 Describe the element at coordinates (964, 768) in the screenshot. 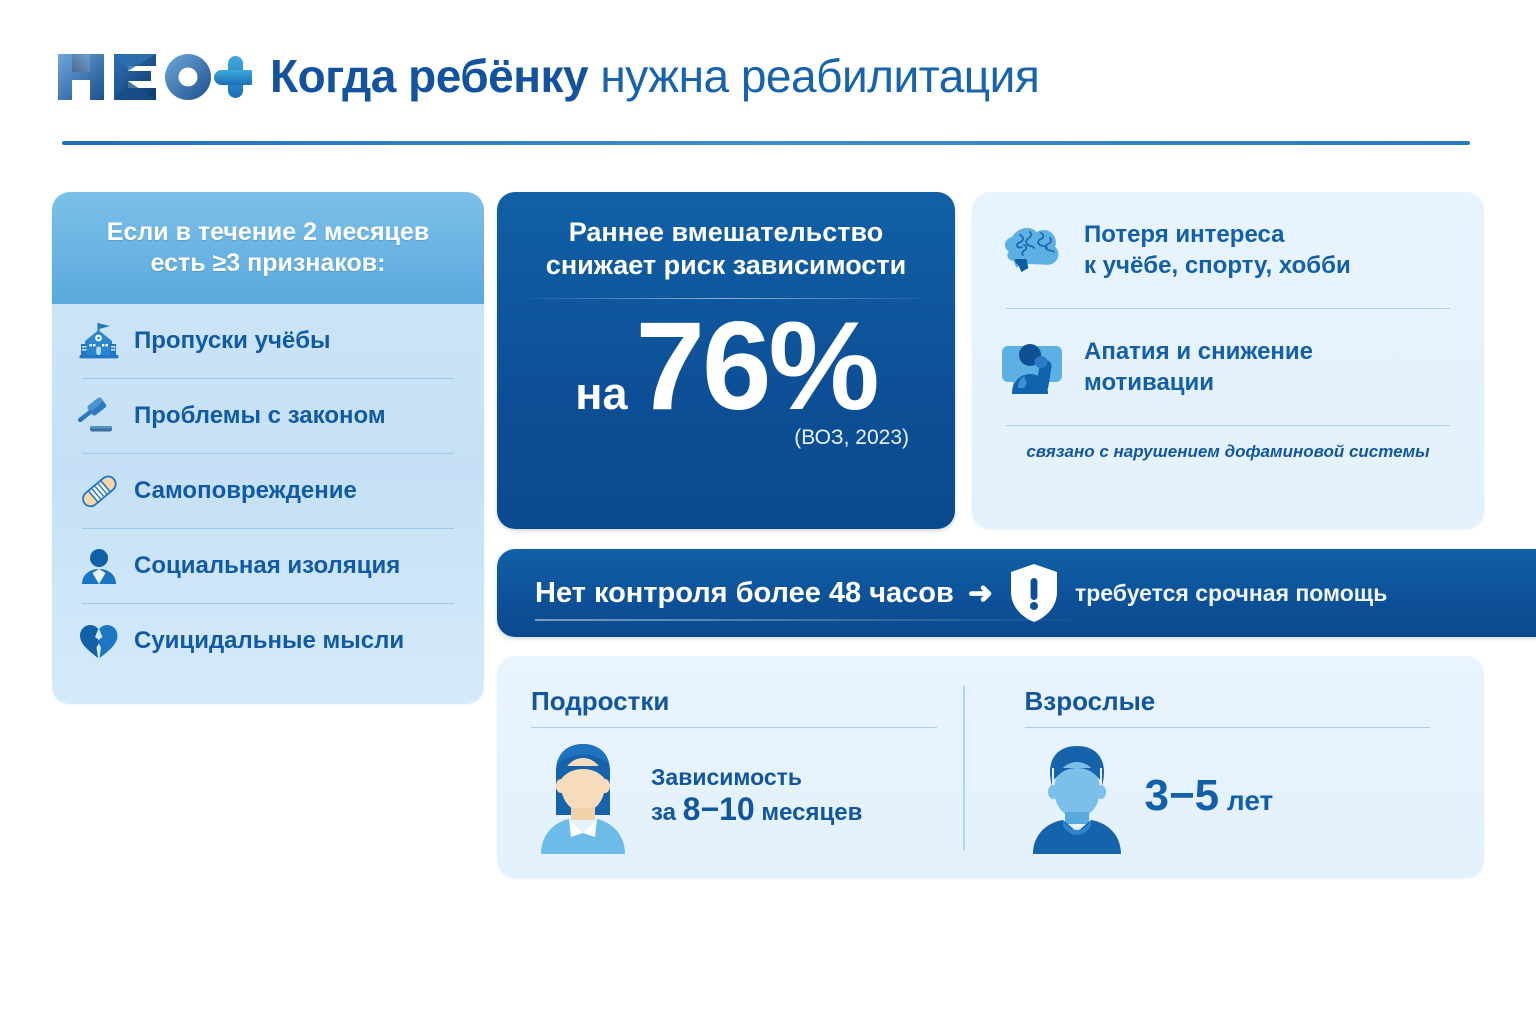

I see `comparison-vertical-divider` at that location.